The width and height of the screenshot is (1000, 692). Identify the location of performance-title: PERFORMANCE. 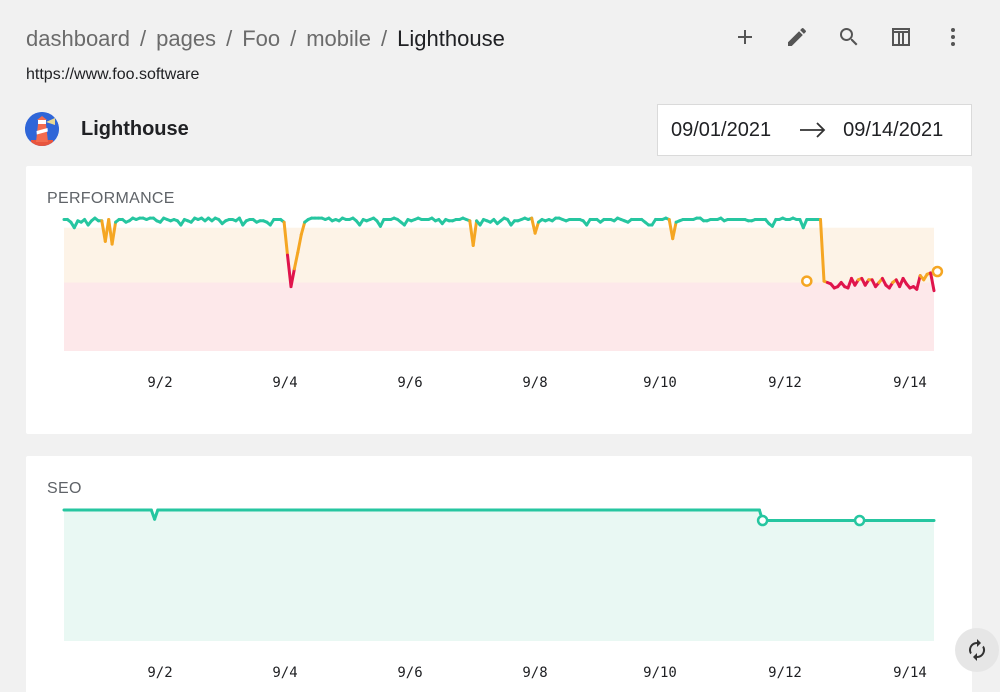
(111, 198).